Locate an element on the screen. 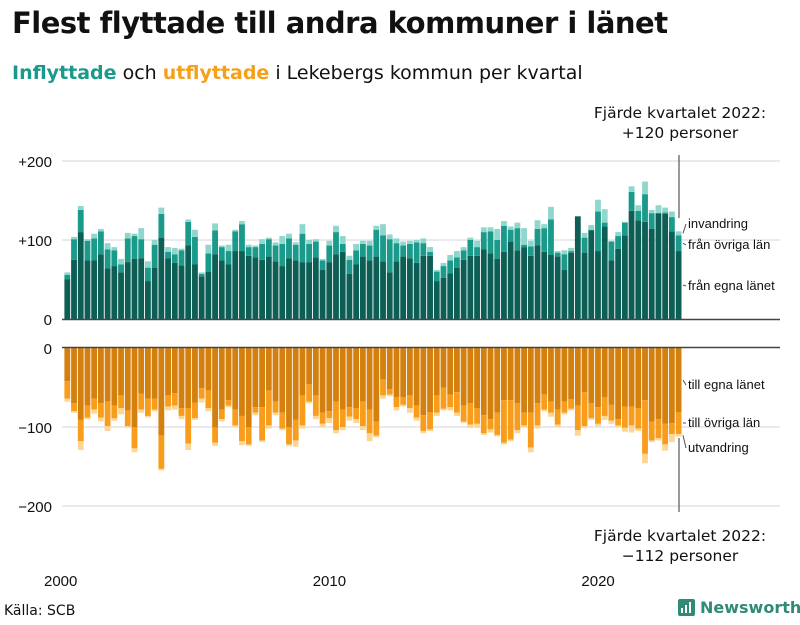 The image size is (800, 625). brand-logo: Newsworthy is located at coordinates (739, 607).